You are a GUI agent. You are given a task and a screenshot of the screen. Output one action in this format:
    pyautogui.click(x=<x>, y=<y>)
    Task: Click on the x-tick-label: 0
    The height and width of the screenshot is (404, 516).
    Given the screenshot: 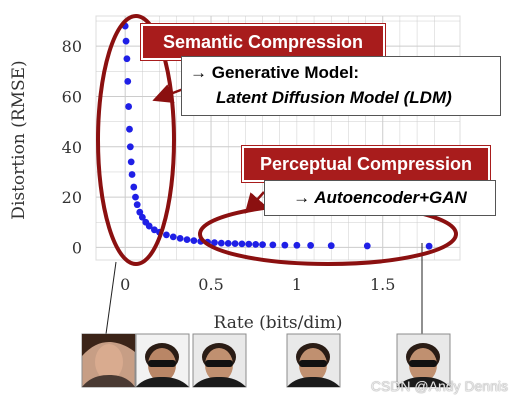 What is the action you would take?
    pyautogui.click(x=125, y=284)
    